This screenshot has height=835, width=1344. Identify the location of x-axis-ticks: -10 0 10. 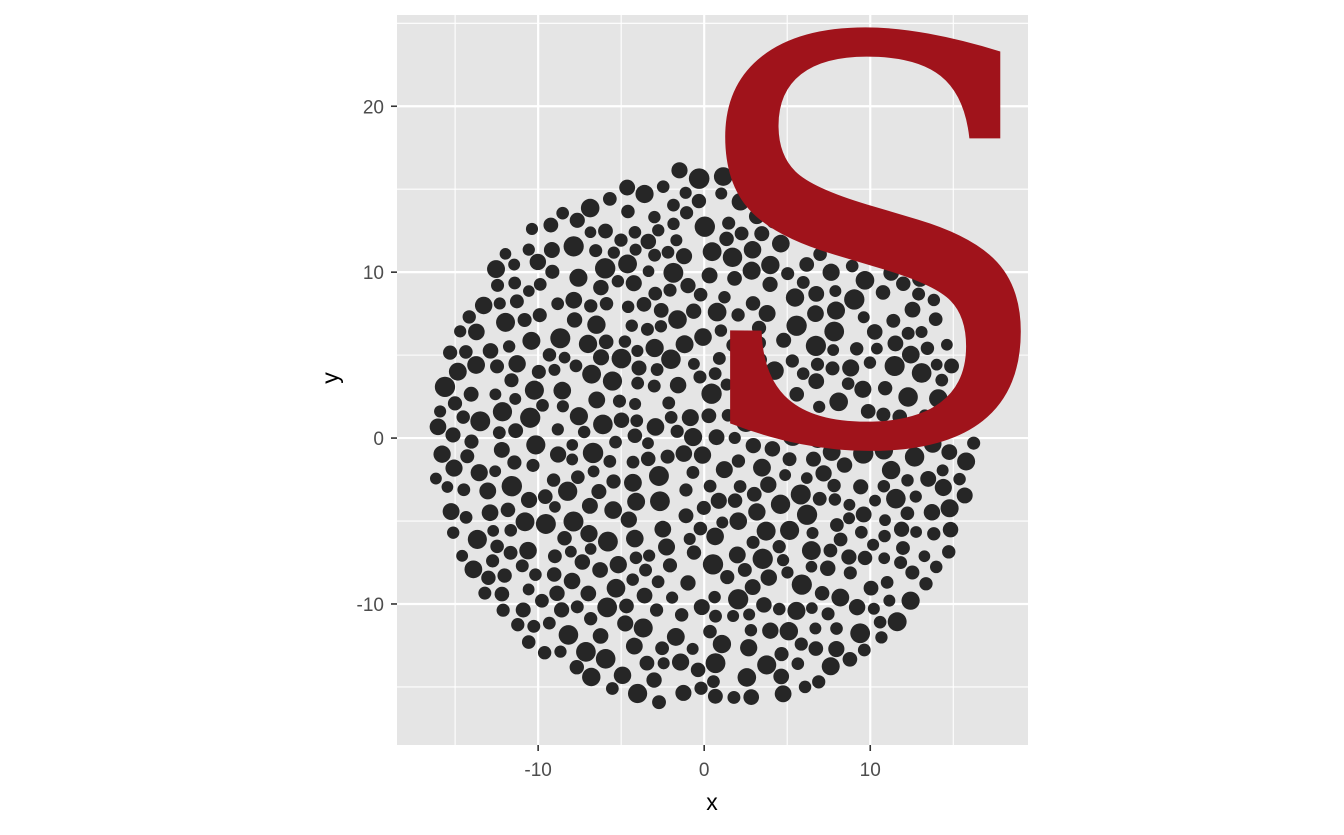
(702, 763).